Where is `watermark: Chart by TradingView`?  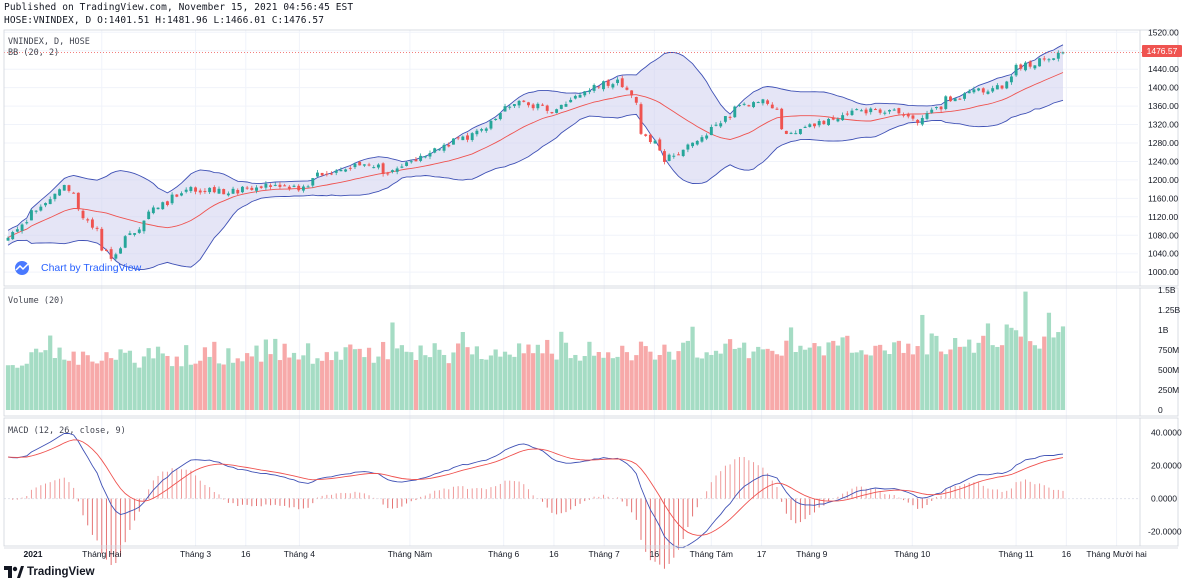 watermark: Chart by TradingView is located at coordinates (78, 268).